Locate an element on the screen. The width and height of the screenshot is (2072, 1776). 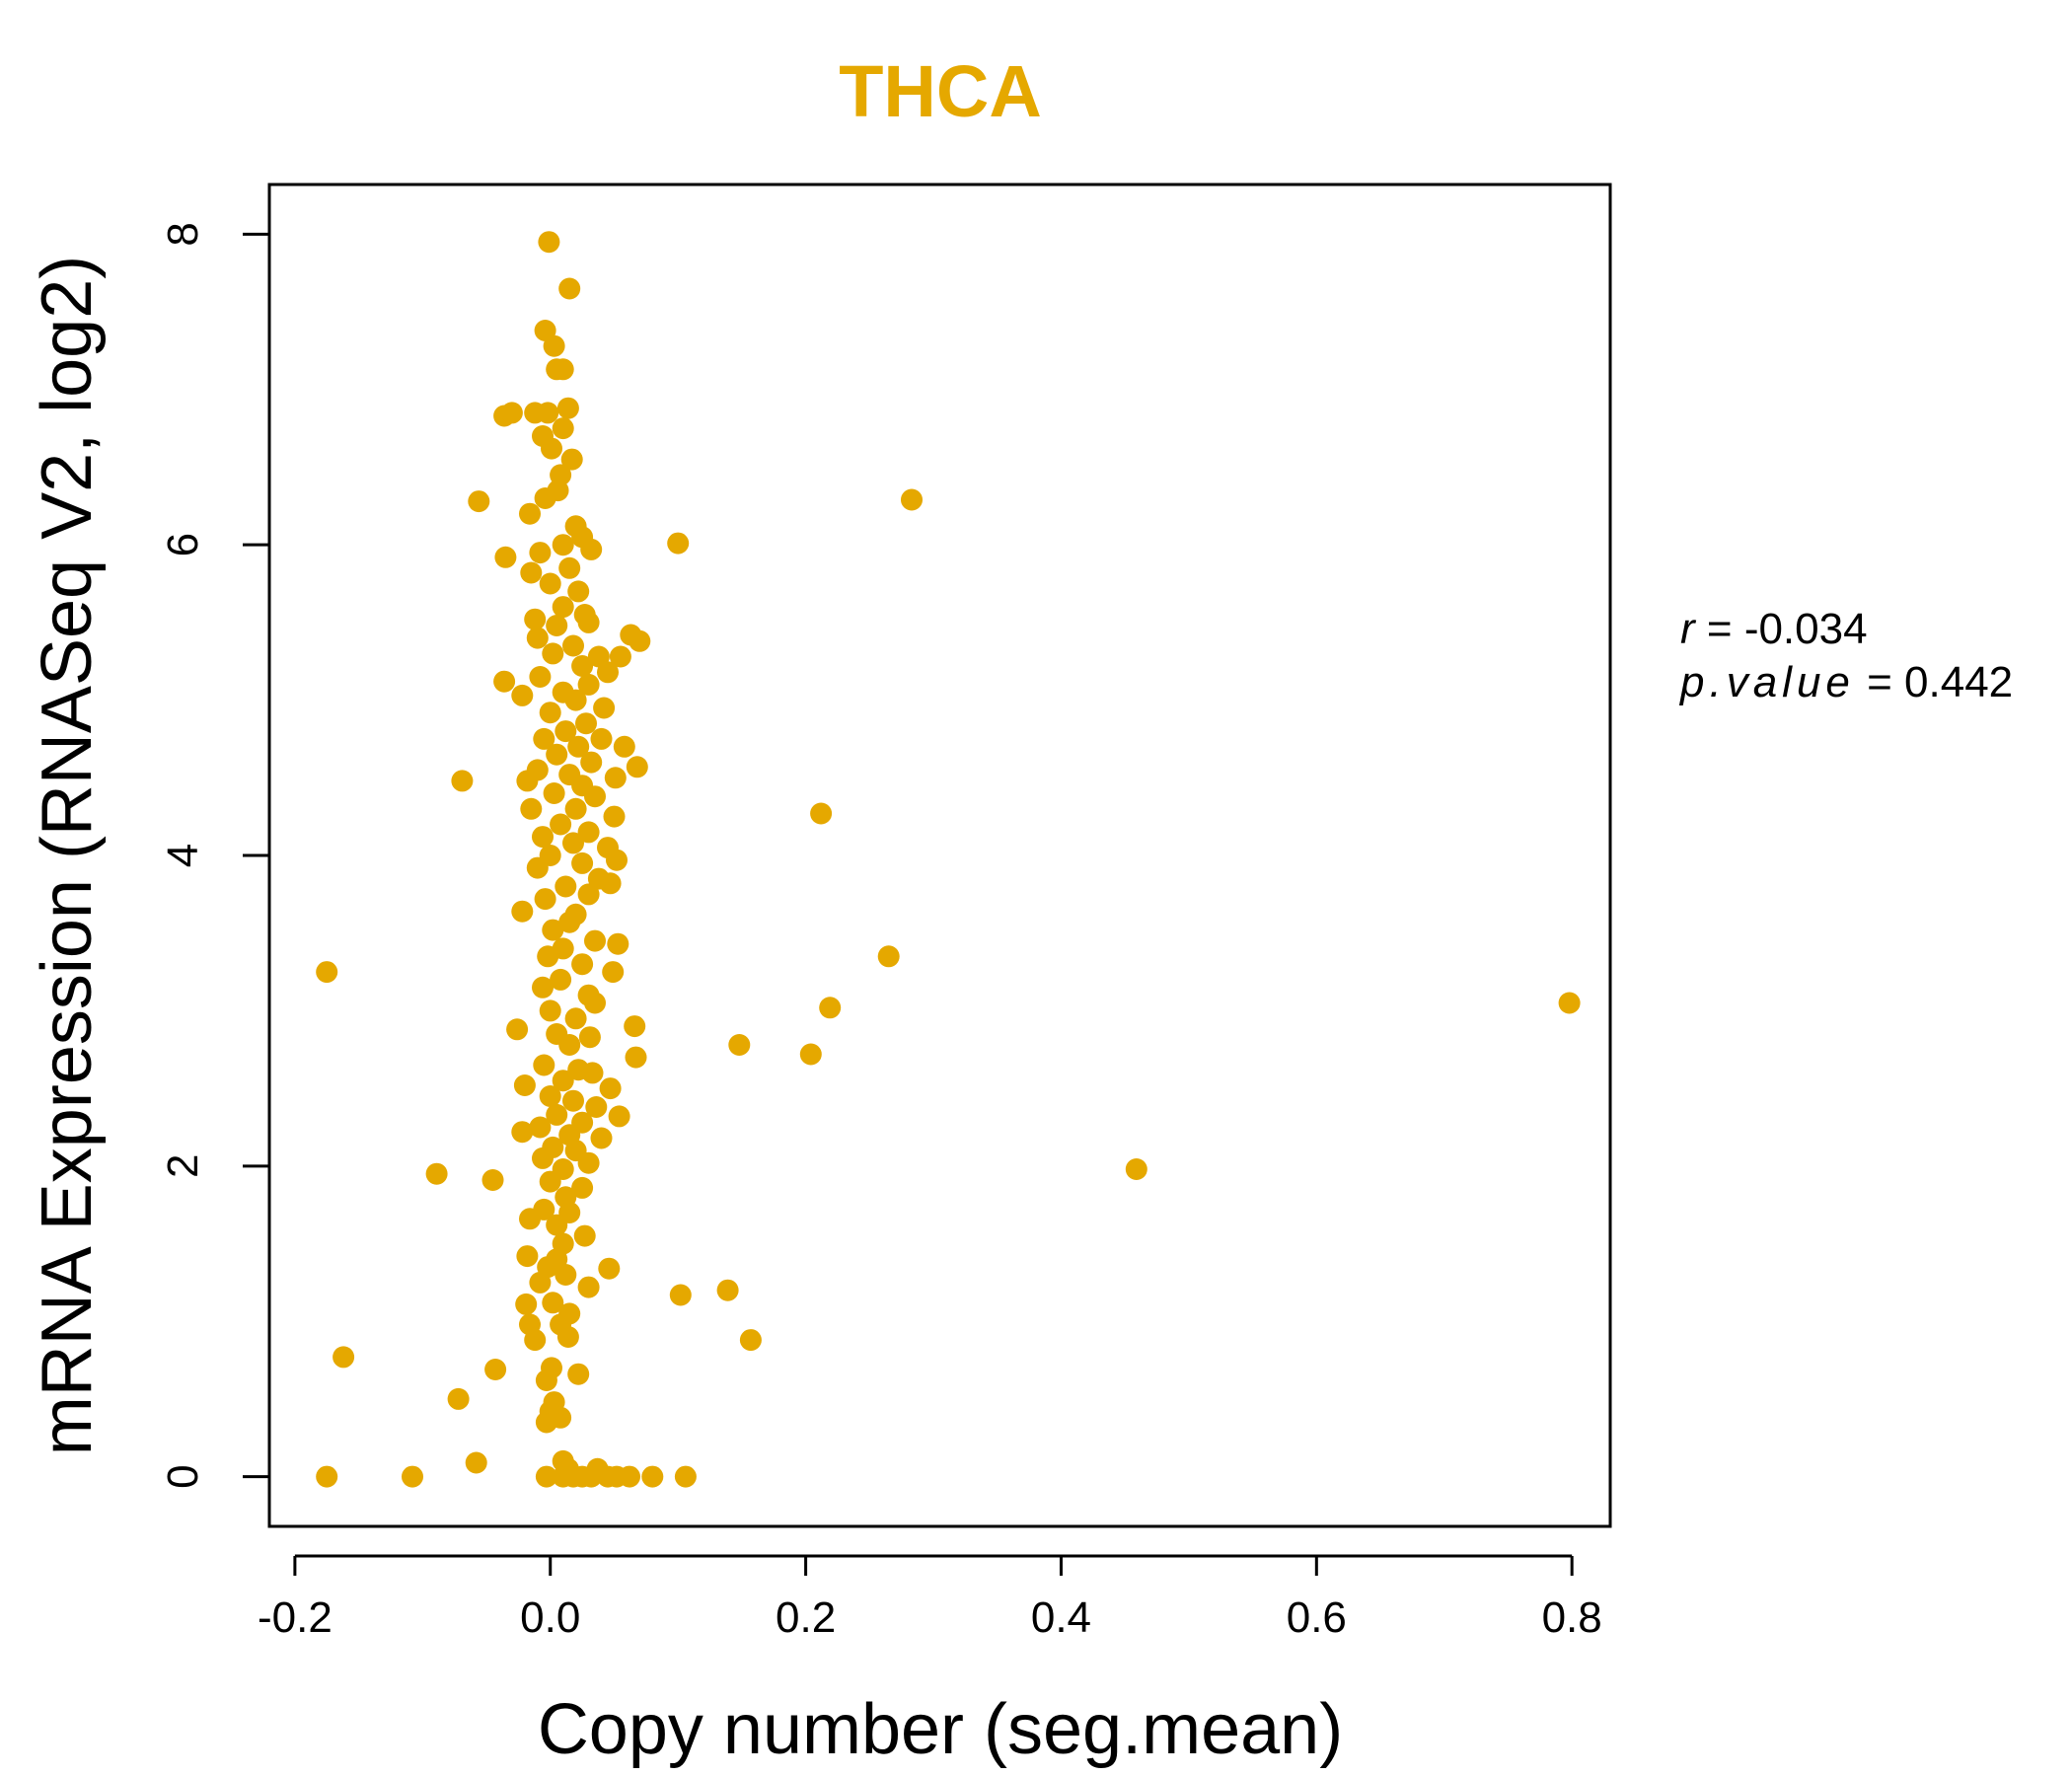
y-tick-label: 4 is located at coordinates (183, 855).